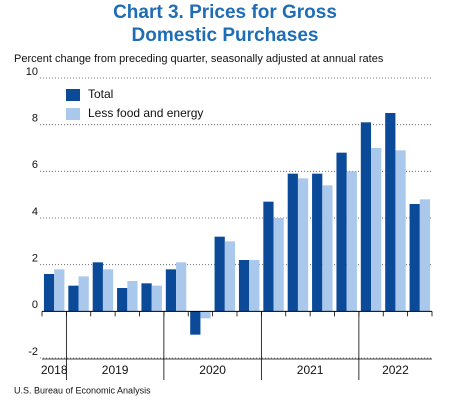 This screenshot has height=400, width=450. I want to click on legend-label: Less food and energy, so click(145, 113).